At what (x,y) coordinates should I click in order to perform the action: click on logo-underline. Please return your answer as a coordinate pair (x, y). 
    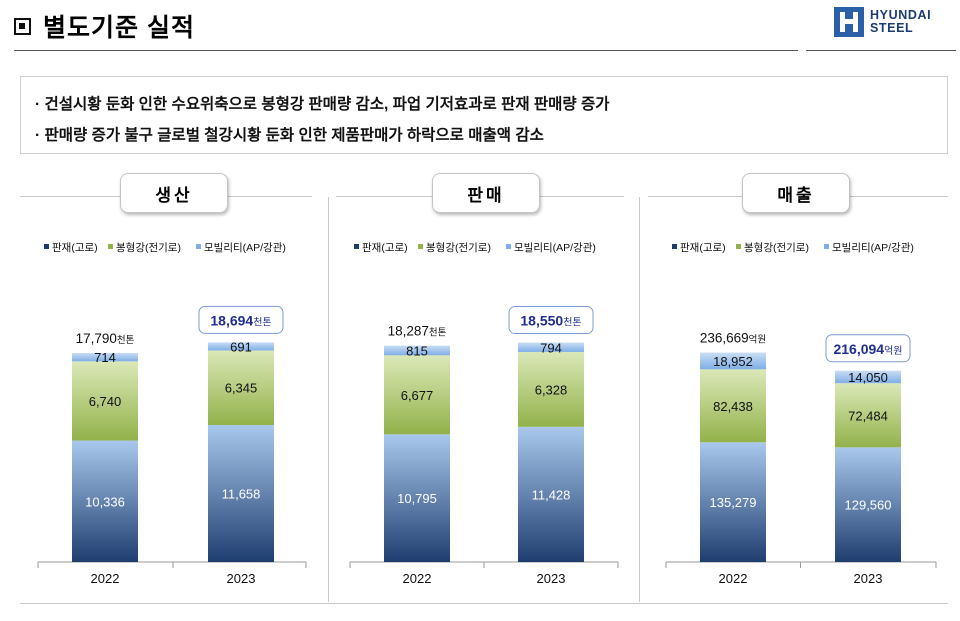
    Looking at the image, I should click on (881, 50).